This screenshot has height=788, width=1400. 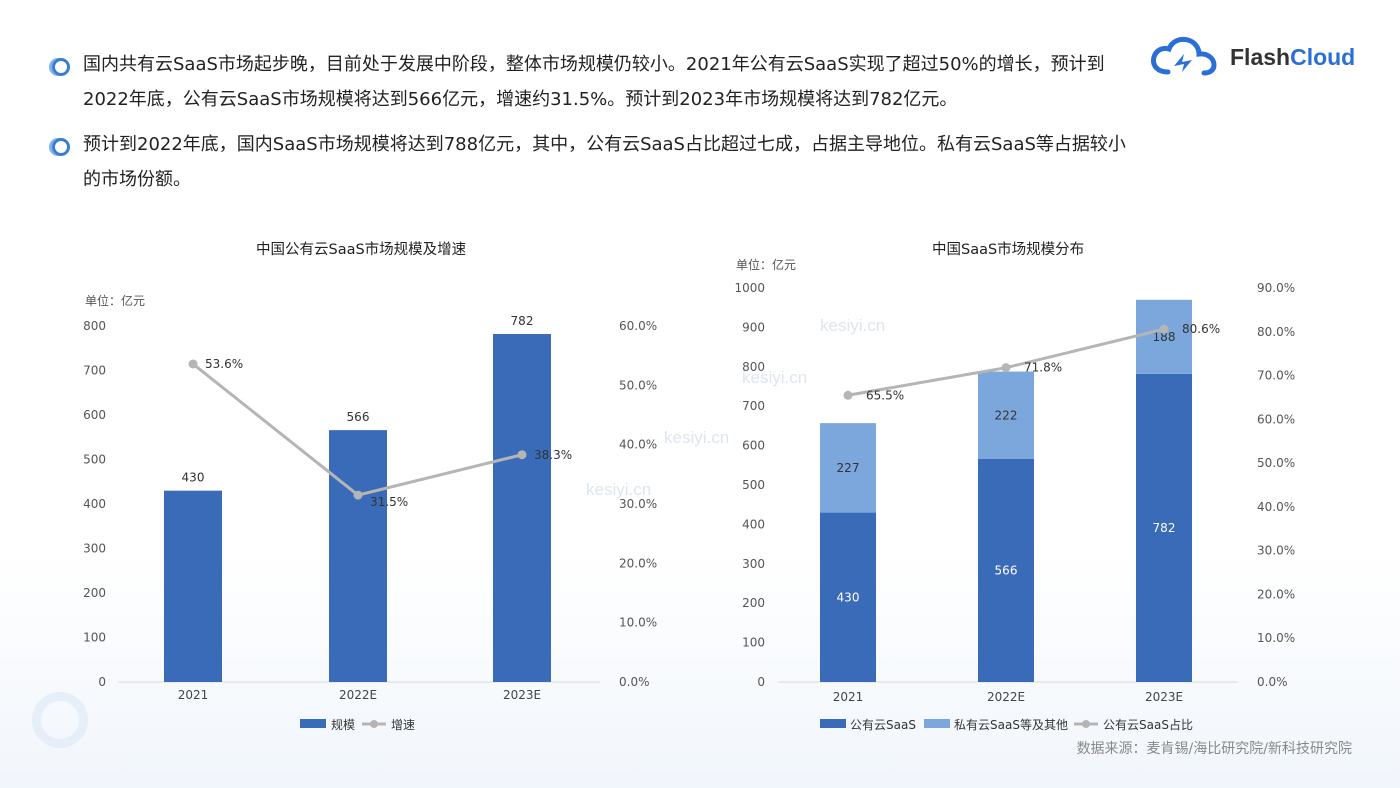 I want to click on flashcloud-logo: FlashCloud, so click(x=1252, y=57).